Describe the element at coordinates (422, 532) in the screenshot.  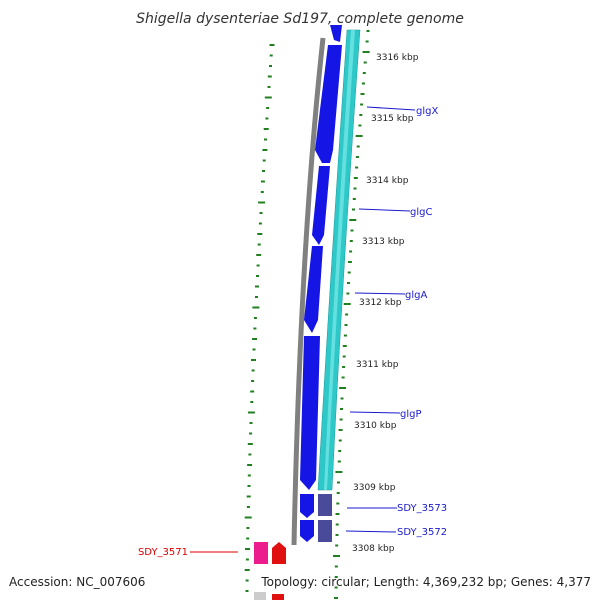
I see `gene-label-sdy3572: SDY_3572` at that location.